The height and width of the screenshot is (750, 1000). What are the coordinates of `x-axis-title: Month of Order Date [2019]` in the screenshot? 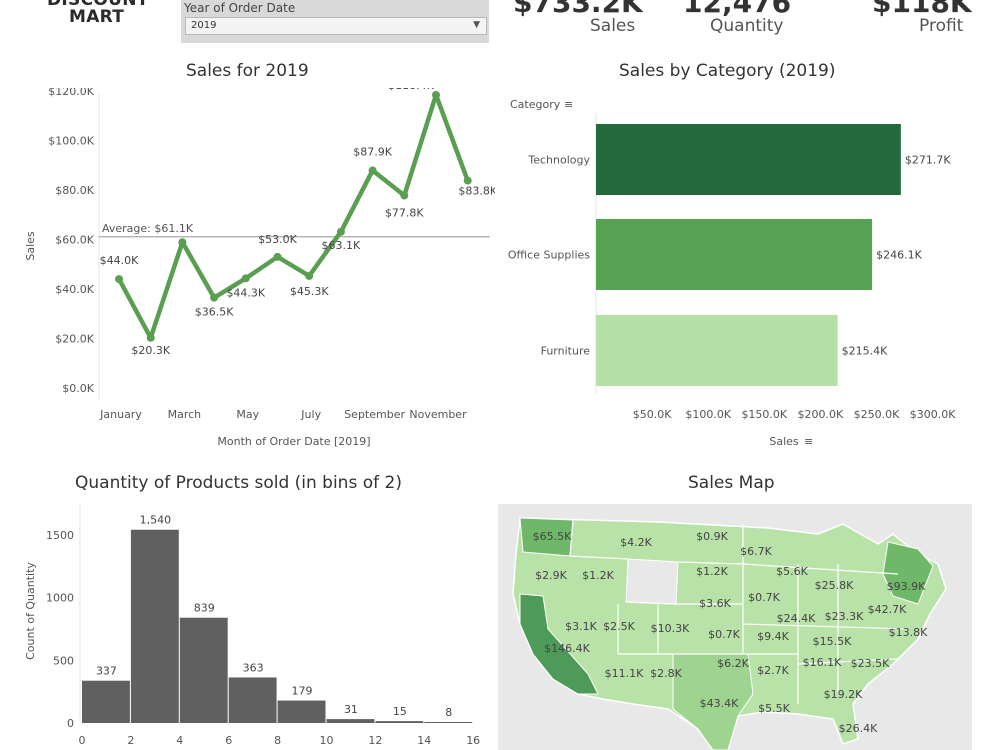 It's located at (293, 441).